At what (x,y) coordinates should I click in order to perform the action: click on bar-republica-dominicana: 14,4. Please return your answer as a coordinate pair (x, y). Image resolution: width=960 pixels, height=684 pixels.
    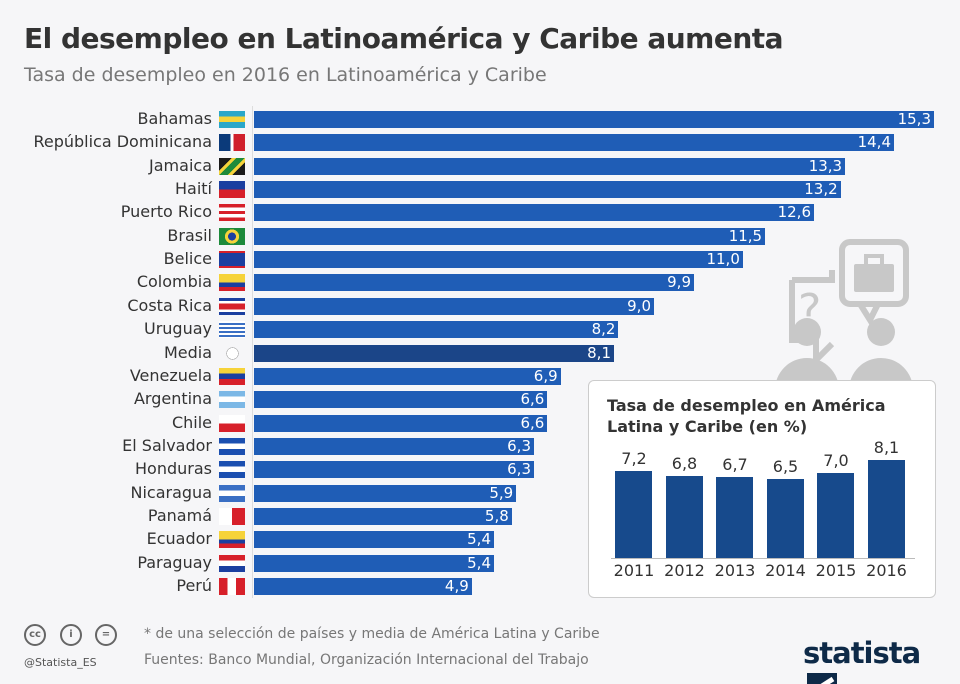
    Looking at the image, I should click on (574, 142).